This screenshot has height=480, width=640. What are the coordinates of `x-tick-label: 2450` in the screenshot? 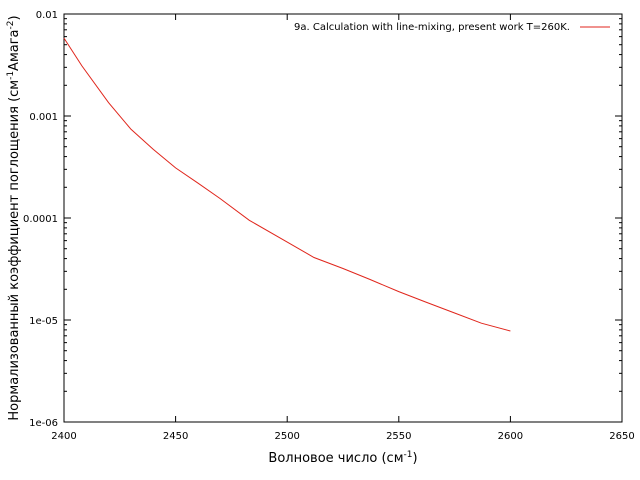 It's located at (175, 436).